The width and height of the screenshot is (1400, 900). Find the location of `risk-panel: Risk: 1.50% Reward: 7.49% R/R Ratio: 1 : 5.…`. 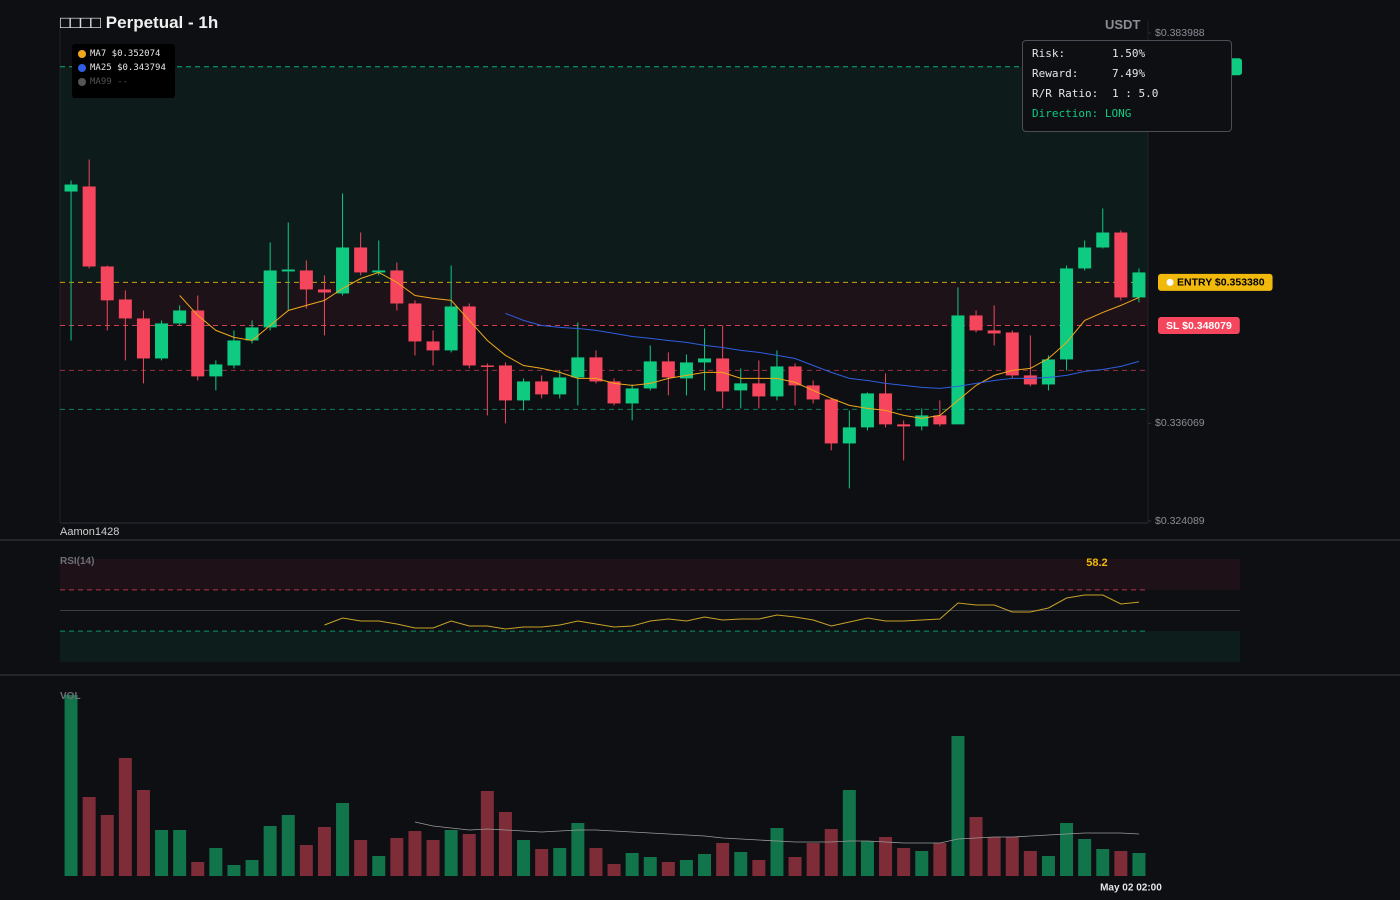

risk-panel: Risk: 1.50% Reward: 7.49% R/R Ratio: 1 : 5.… is located at coordinates (1127, 86).